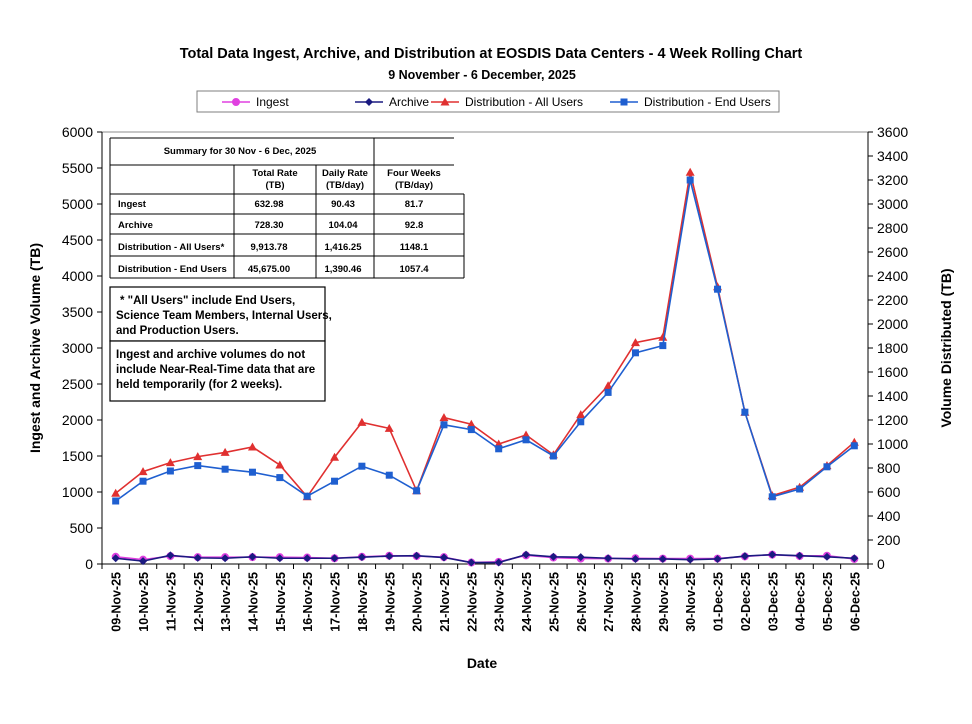  Describe the element at coordinates (636, 602) in the screenshot. I see `x-tick-label: 28-Nov-25` at that location.